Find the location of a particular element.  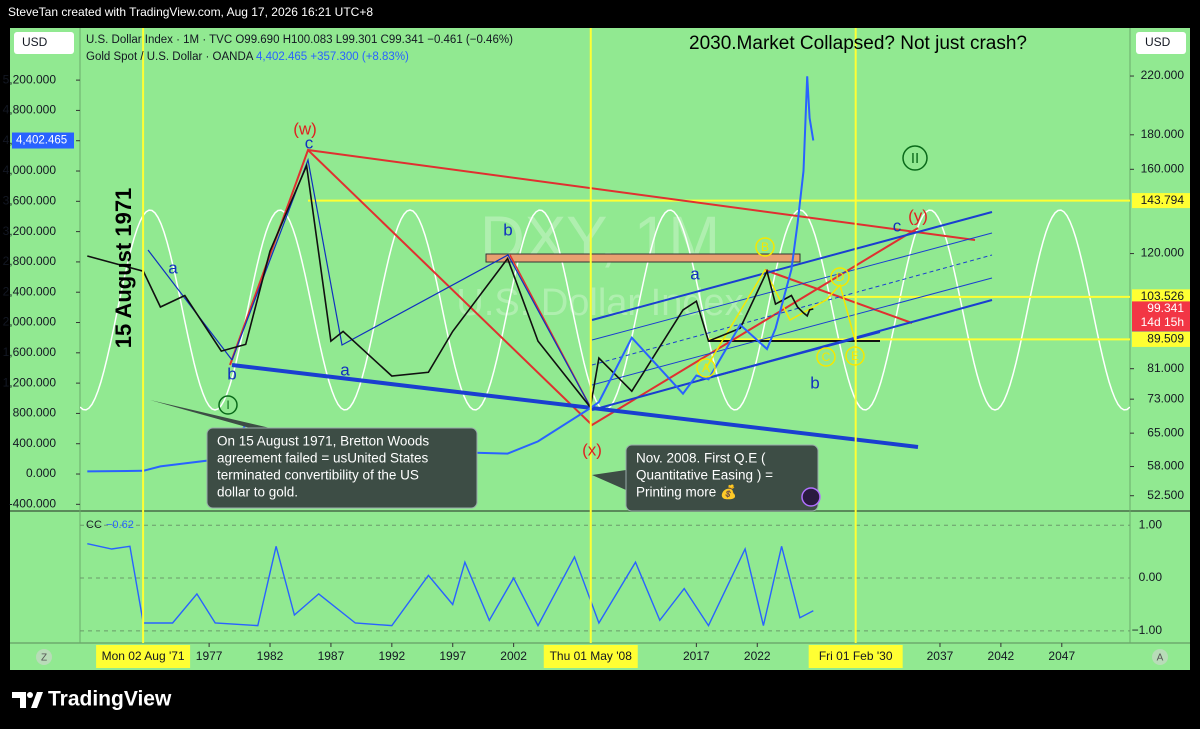

wave-label: C is located at coordinates (826, 357).